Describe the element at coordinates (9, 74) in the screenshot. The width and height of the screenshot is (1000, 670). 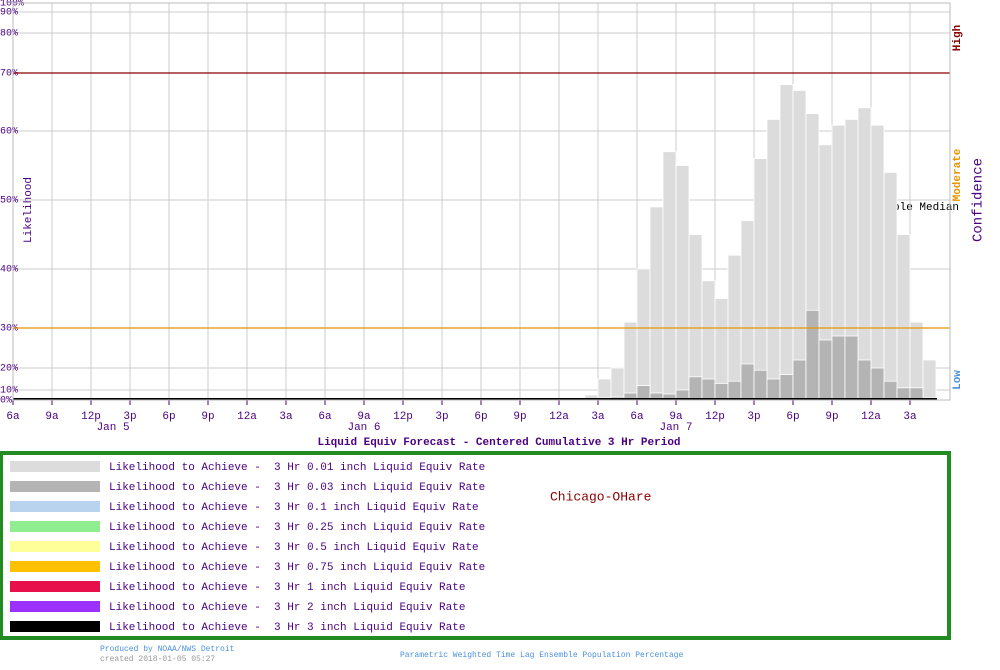
I see `y-tick-label: 70%` at that location.